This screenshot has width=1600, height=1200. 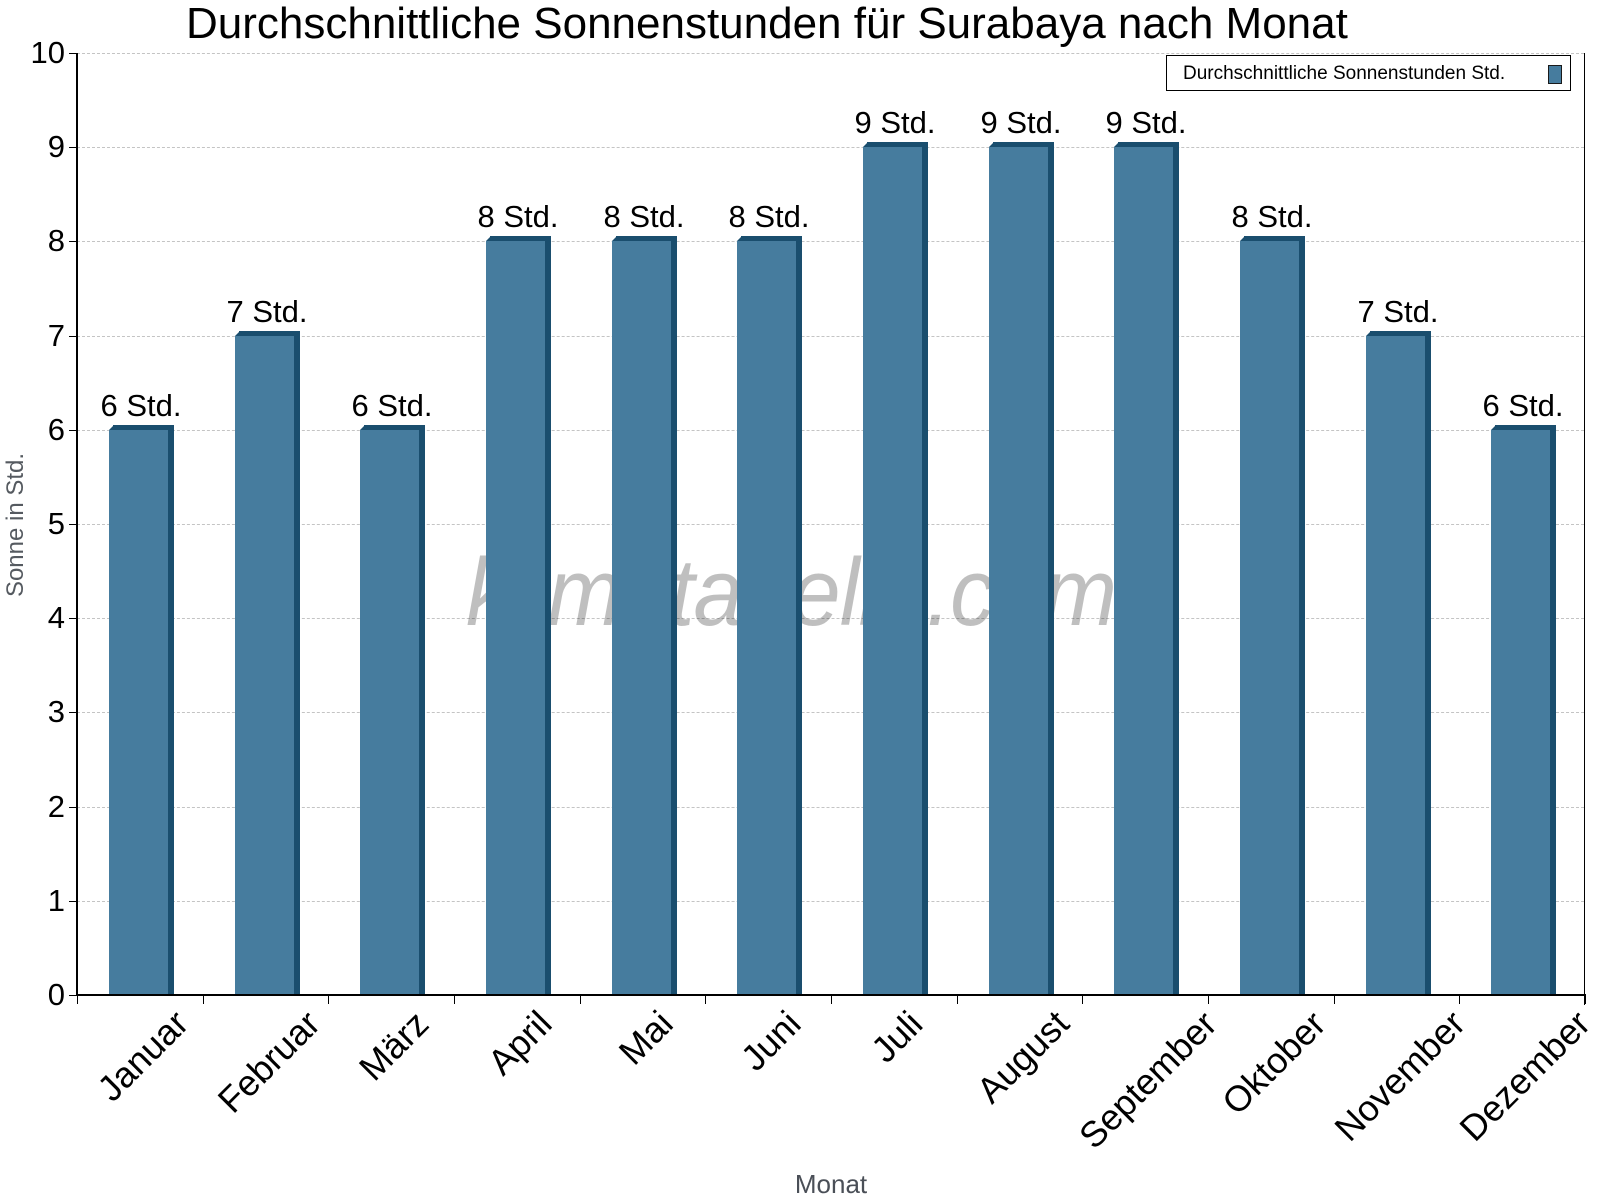 I want to click on x-tick-label: Oktober, so click(x=1273, y=1062).